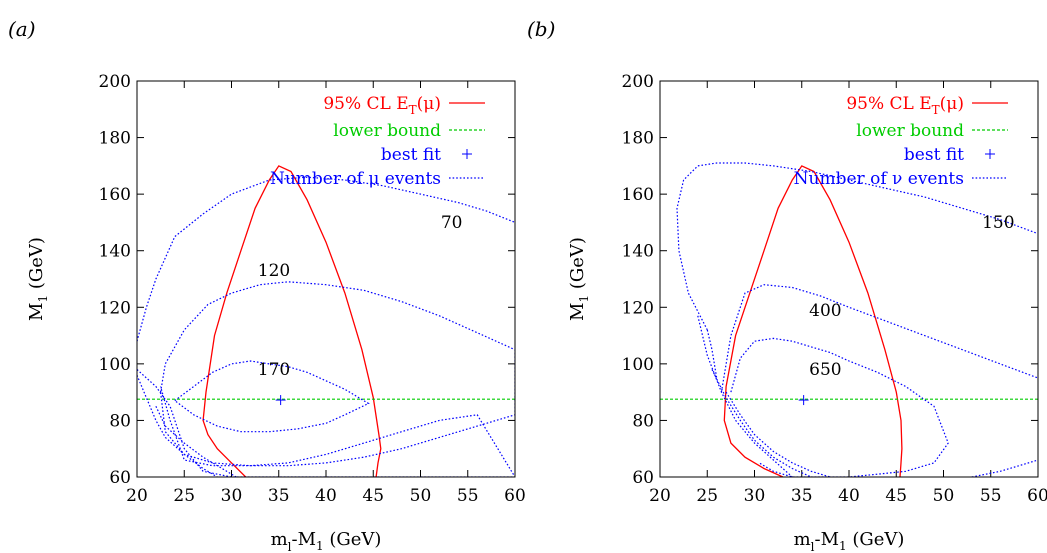  I want to click on series-contour-outer-a, so click(745, 396).